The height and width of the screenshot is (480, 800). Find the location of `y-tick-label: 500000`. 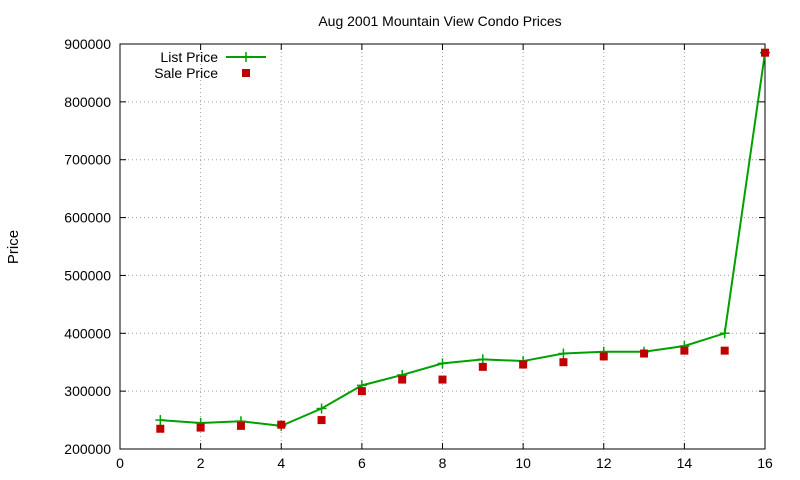

y-tick-label: 500000 is located at coordinates (87, 275).